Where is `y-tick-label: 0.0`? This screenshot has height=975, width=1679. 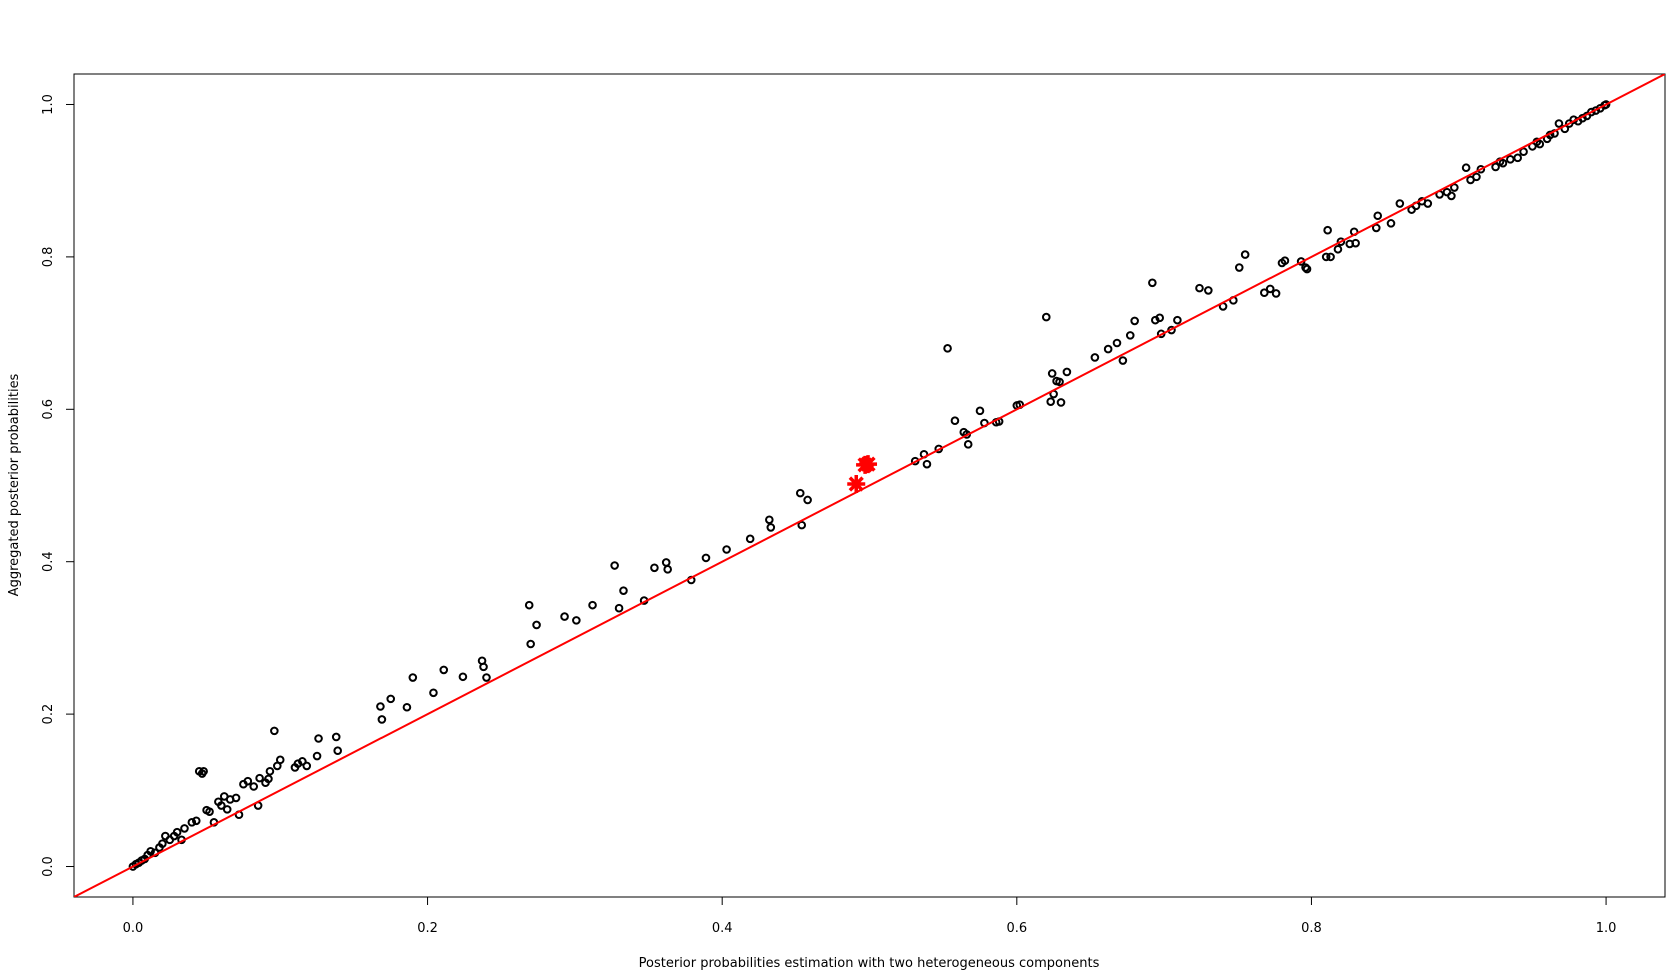
y-tick-label: 0.0 is located at coordinates (48, 866).